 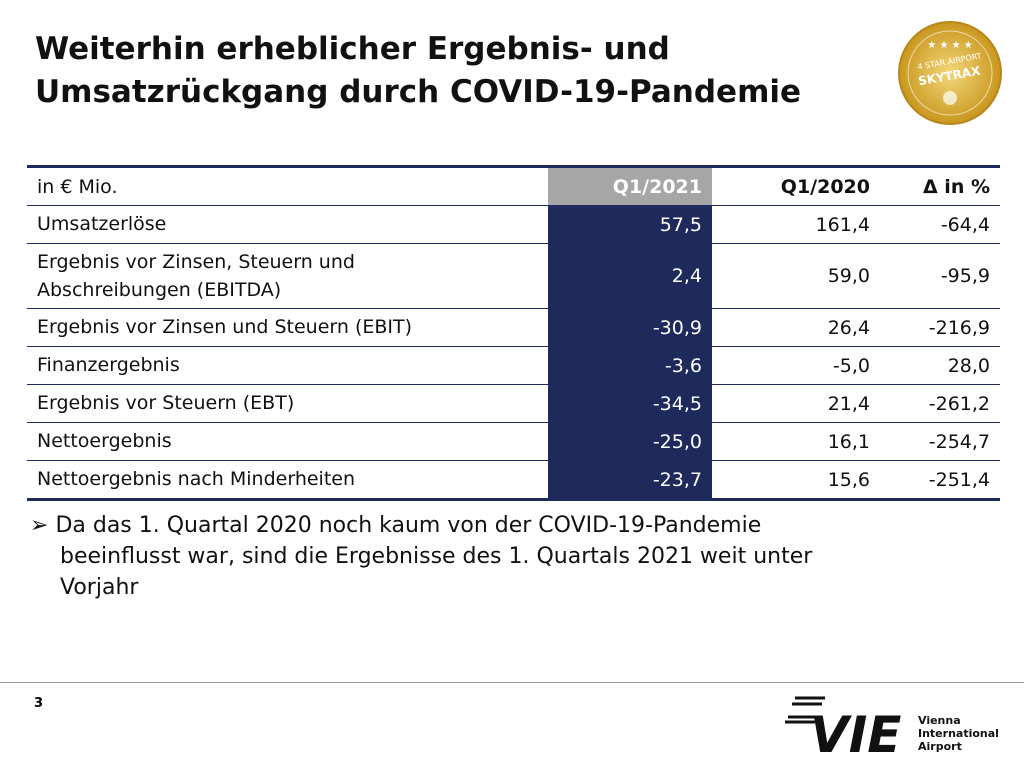 What do you see at coordinates (940, 746) in the screenshot?
I see `logo-text: Airport` at bounding box center [940, 746].